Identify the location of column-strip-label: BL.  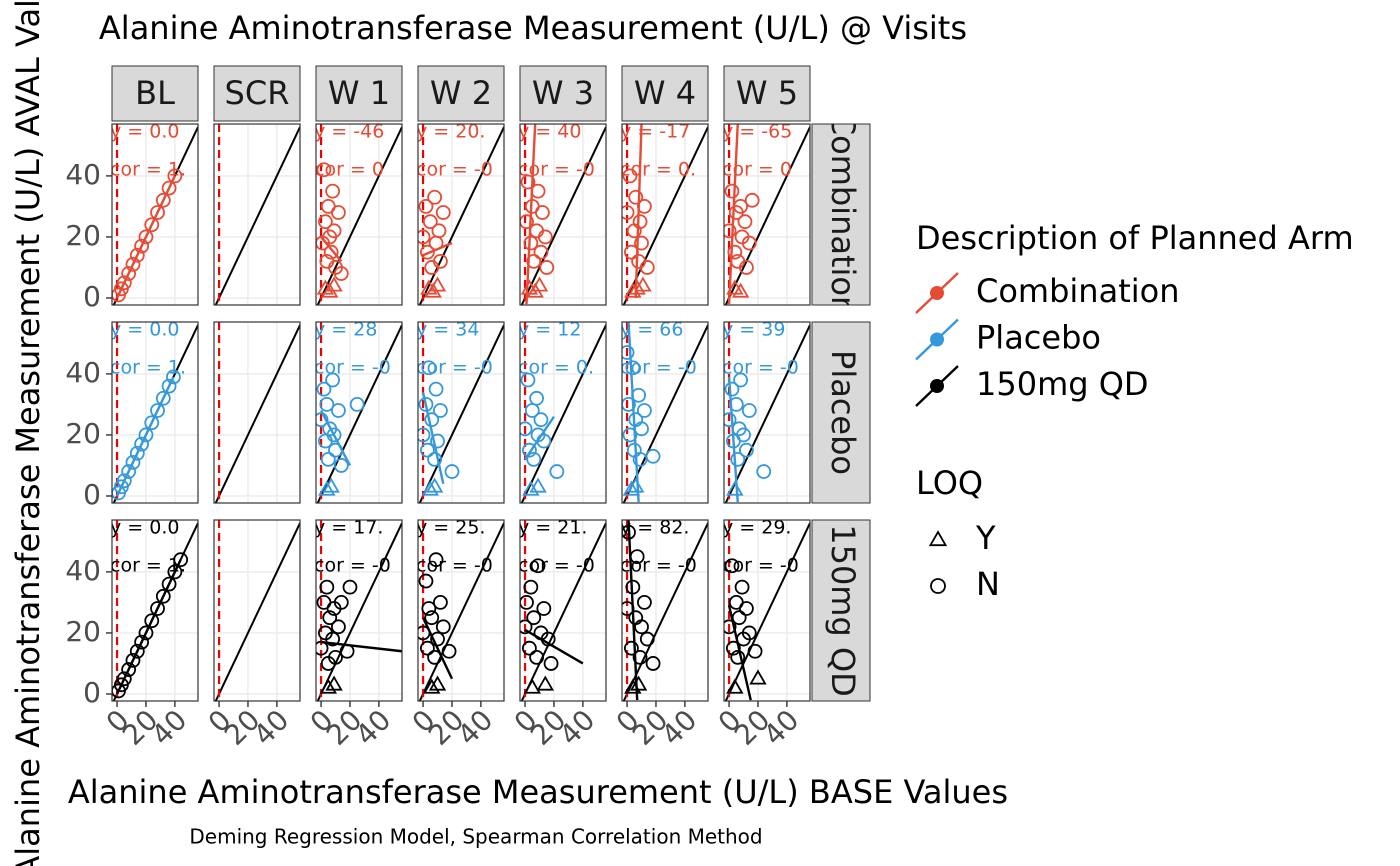
(155, 93).